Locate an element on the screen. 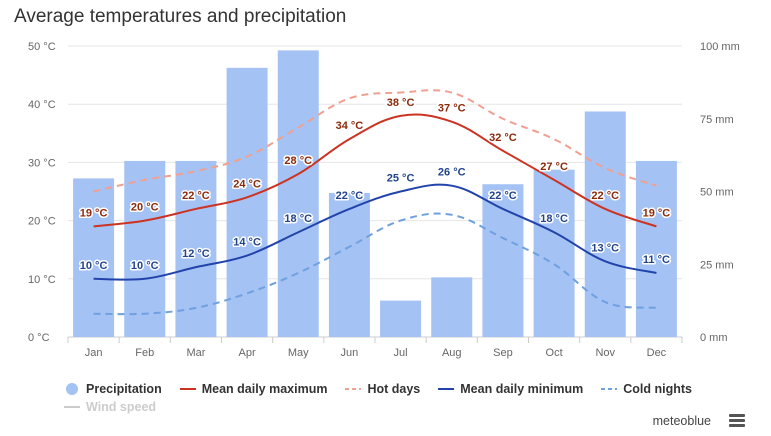 The width and height of the screenshot is (771, 436). legend-label: Hot days is located at coordinates (394, 389).